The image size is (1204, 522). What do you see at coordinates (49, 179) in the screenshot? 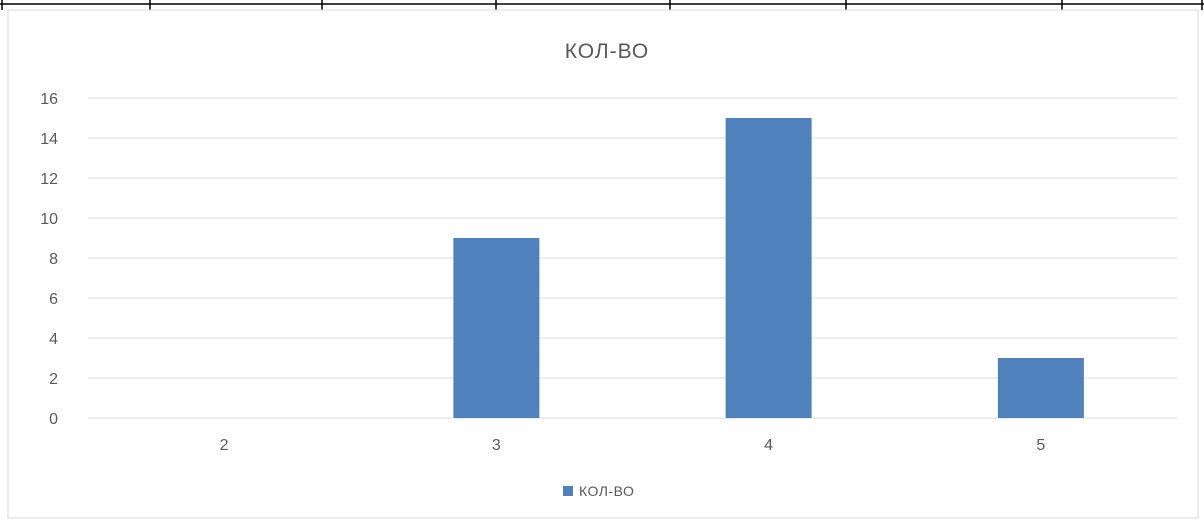
I see `y-tick-label: 12` at bounding box center [49, 179].